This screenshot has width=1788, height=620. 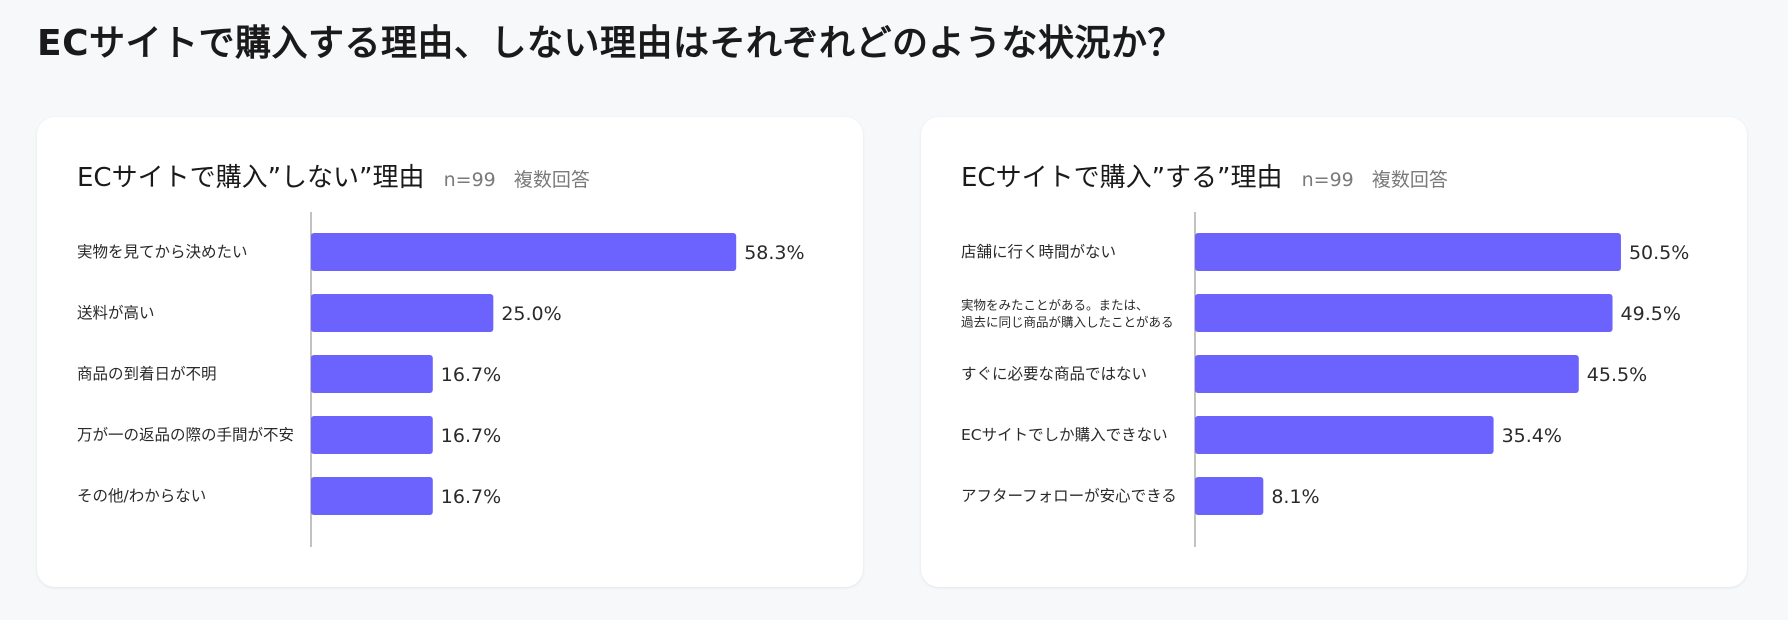 What do you see at coordinates (774, 253) in the screenshot?
I see `value-label: 58.3%` at bounding box center [774, 253].